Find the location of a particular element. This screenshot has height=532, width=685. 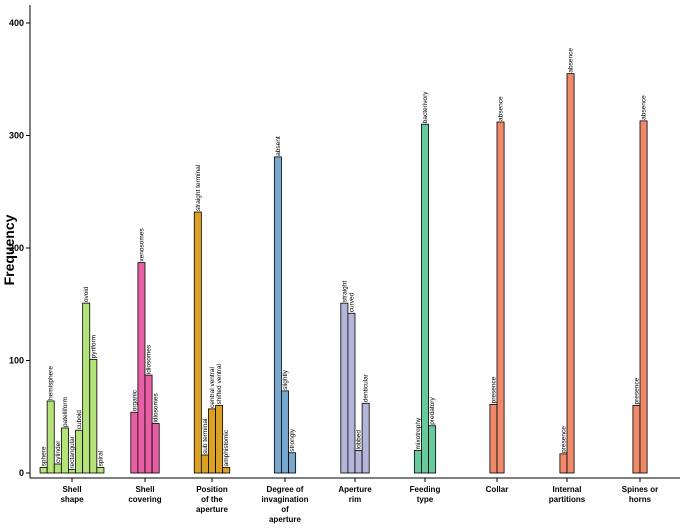

bar-label: mixotrophy is located at coordinates (418, 433).